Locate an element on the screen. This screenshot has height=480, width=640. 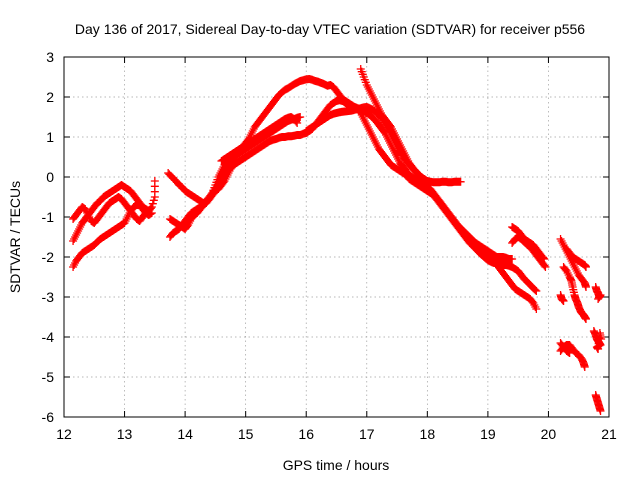
series-track-r is located at coordinates (598, 293).